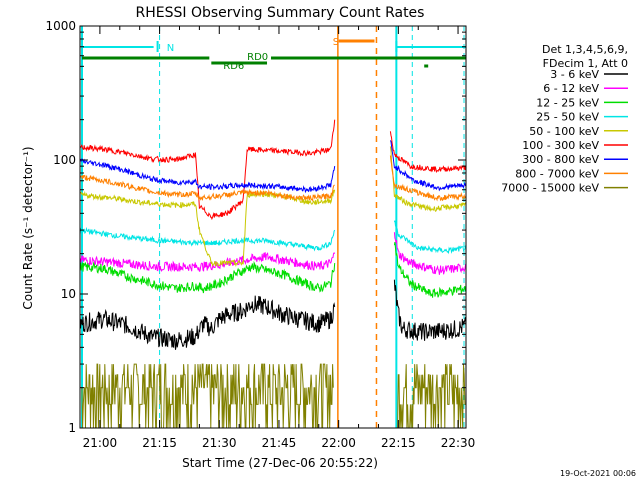 This screenshot has width=640, height=480. What do you see at coordinates (257, 57) in the screenshot?
I see `flag-annotation: RD0` at bounding box center [257, 57].